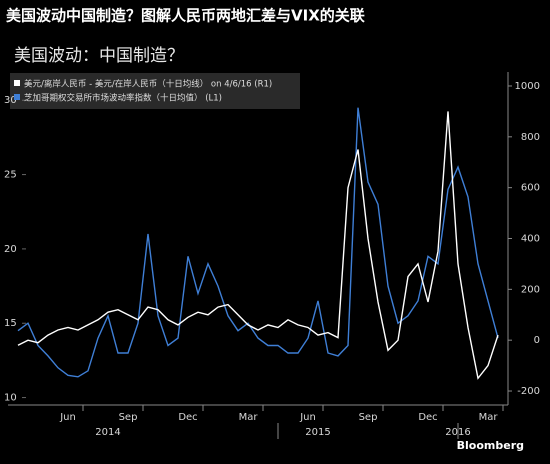 Image resolution: width=550 pixels, height=464 pixels. I want to click on y2-tick-label: 1000, so click(527, 86).